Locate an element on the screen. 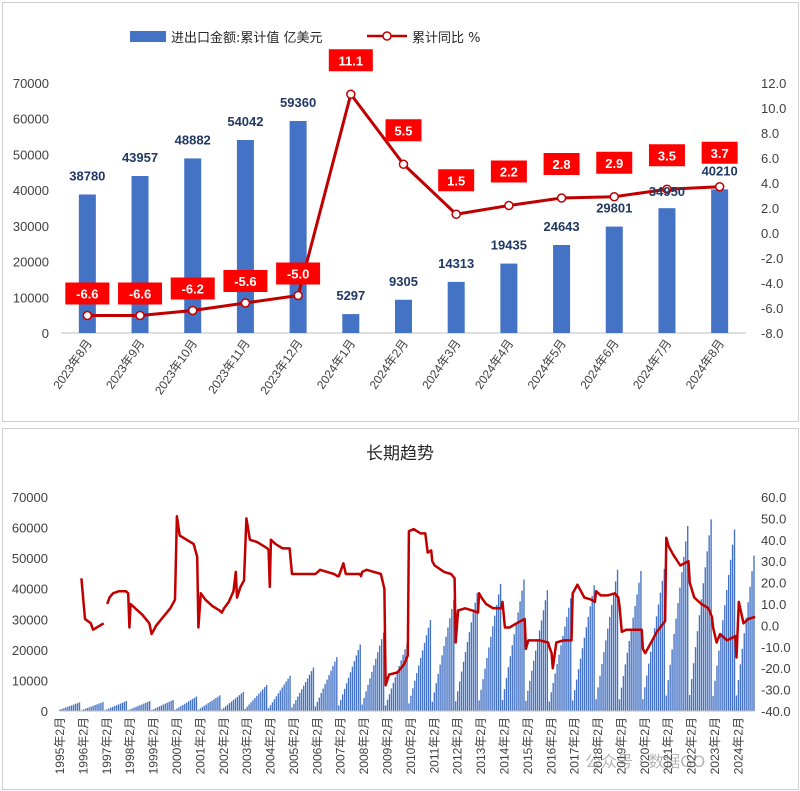 This screenshot has height=791, width=800. x-tick-label: 2024年4月 is located at coordinates (494, 364).